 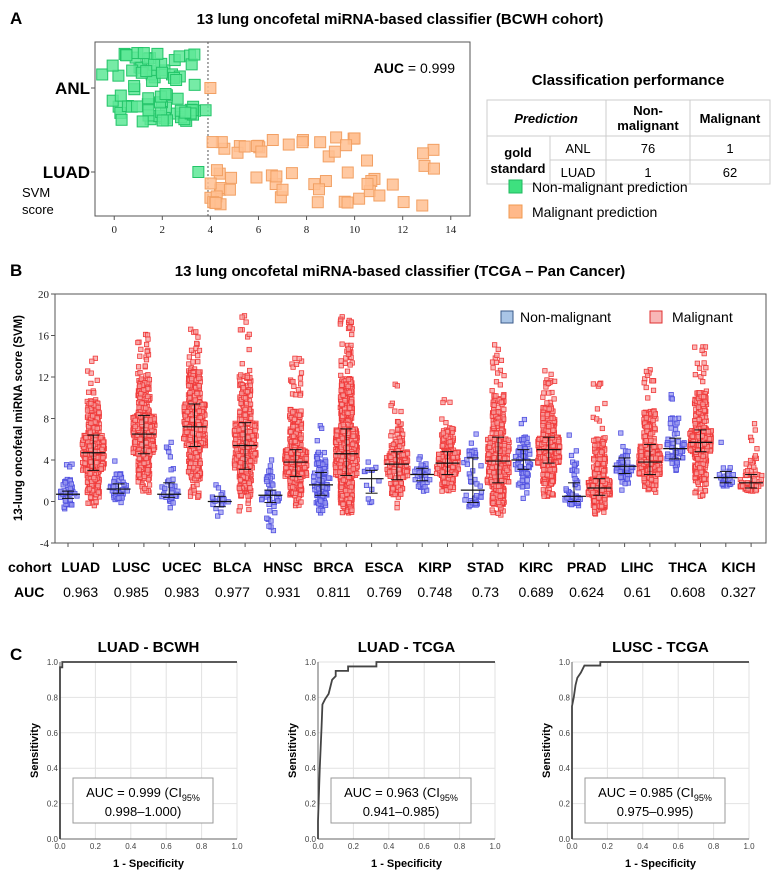 What do you see at coordinates (648, 148) in the screenshot?
I see `cell-anl-nonmalignant: 76` at bounding box center [648, 148].